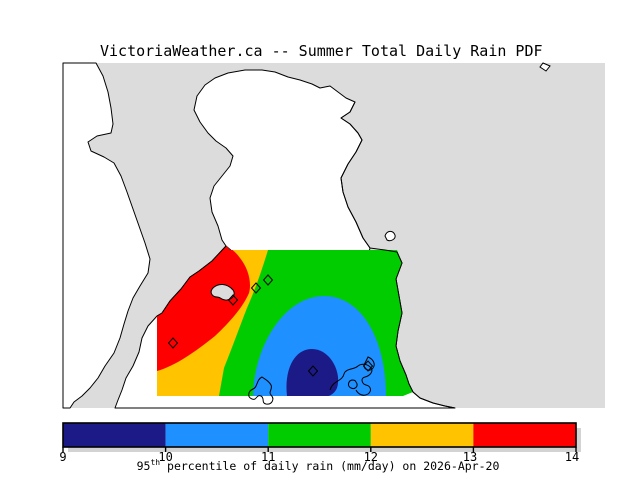  I want to click on colorbar-border, so click(319, 435).